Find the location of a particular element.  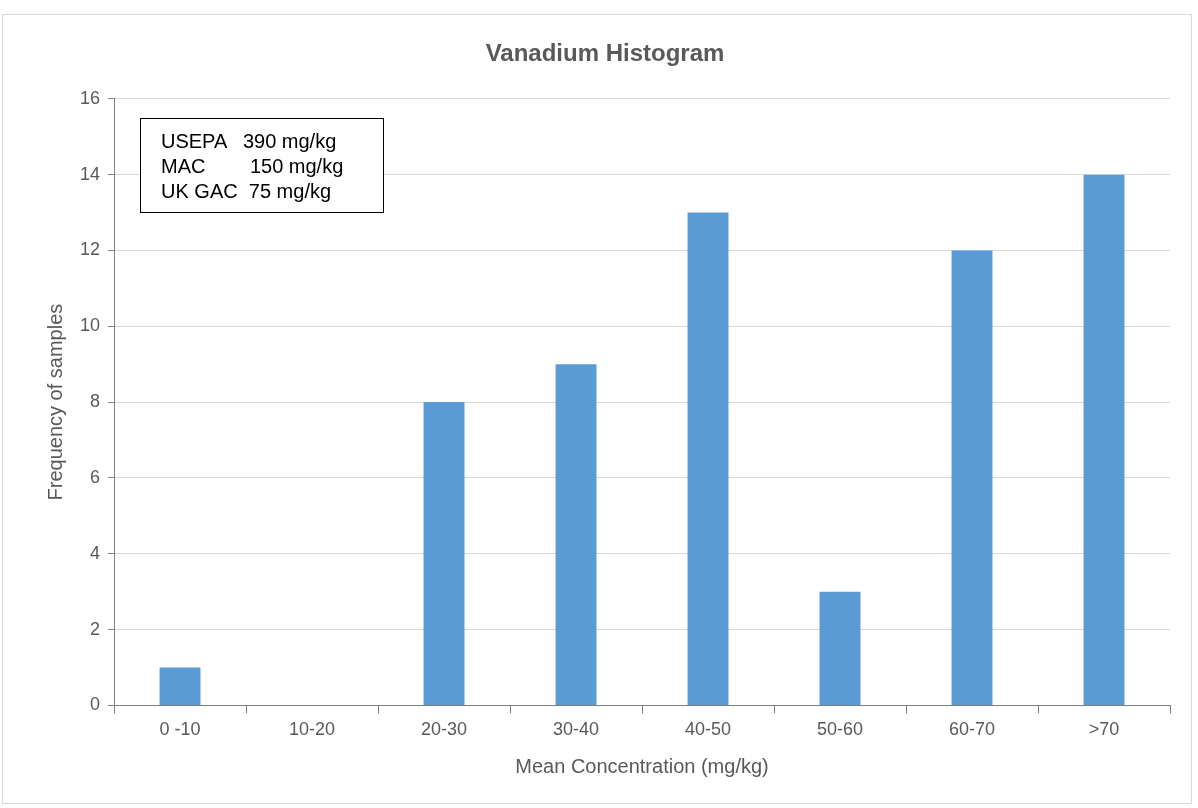

annotation: USEPA 390 mg/kg is located at coordinates (249, 141).